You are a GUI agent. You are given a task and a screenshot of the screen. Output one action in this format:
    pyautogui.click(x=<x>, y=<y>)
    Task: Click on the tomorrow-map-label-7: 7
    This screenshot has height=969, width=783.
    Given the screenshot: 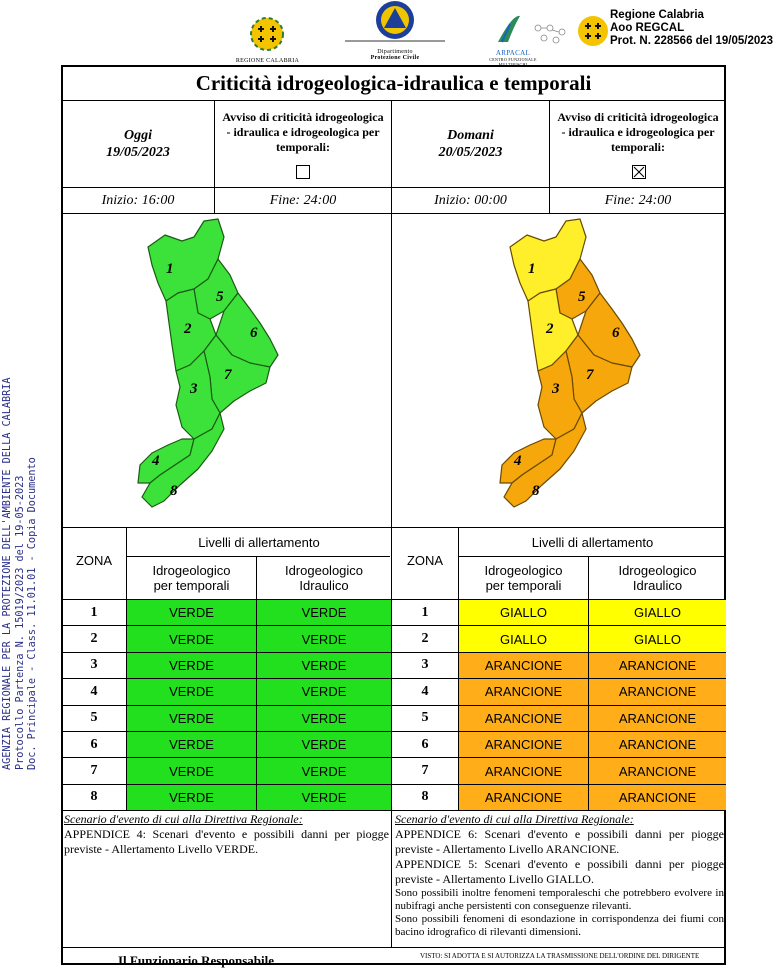 What is the action you would take?
    pyautogui.click(x=590, y=375)
    